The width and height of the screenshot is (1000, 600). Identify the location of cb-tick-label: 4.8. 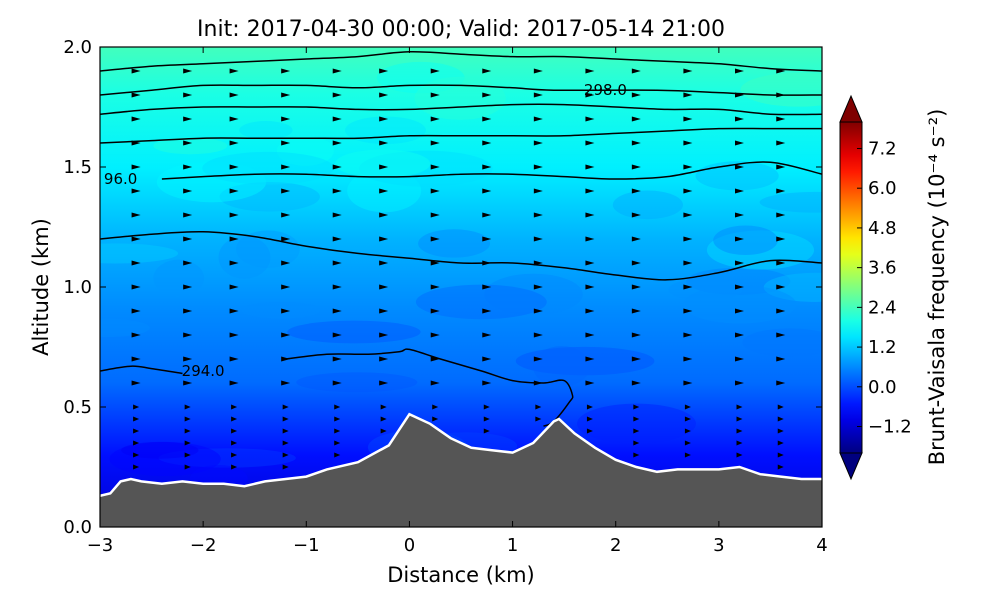
(882, 228).